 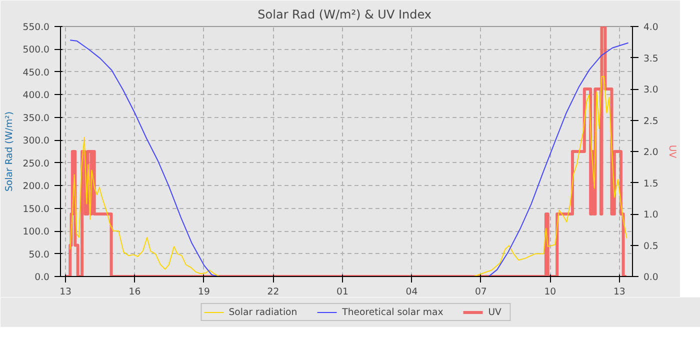 I want to click on y-tick-label: 300.0, so click(x=36, y=141).